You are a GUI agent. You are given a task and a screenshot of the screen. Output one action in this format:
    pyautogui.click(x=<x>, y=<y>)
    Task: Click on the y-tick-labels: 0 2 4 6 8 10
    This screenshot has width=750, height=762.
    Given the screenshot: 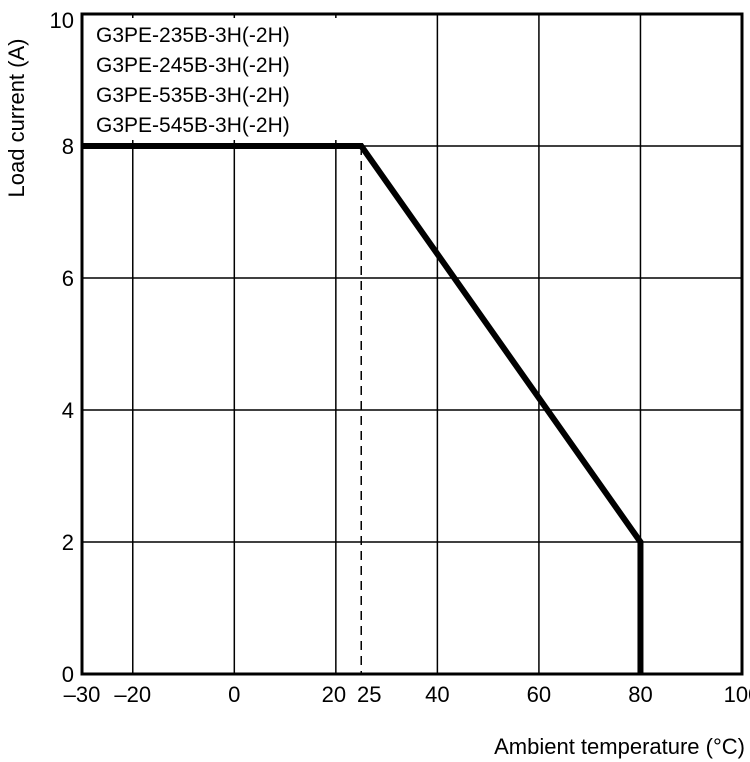 What is the action you would take?
    pyautogui.click(x=62, y=347)
    